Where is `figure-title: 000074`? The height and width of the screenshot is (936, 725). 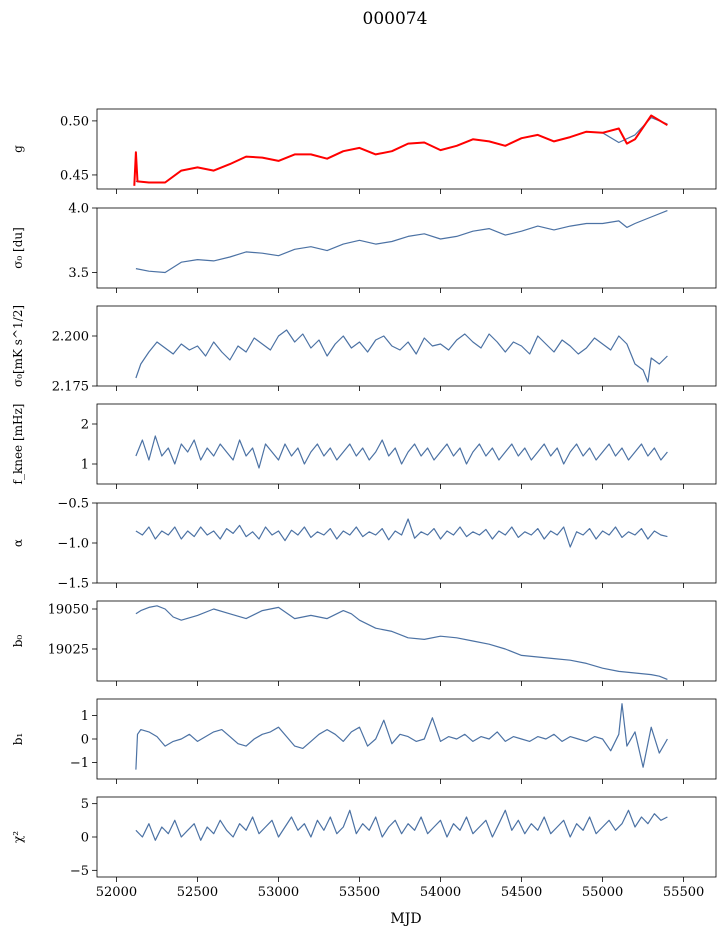
figure-title: 000074 is located at coordinates (395, 19).